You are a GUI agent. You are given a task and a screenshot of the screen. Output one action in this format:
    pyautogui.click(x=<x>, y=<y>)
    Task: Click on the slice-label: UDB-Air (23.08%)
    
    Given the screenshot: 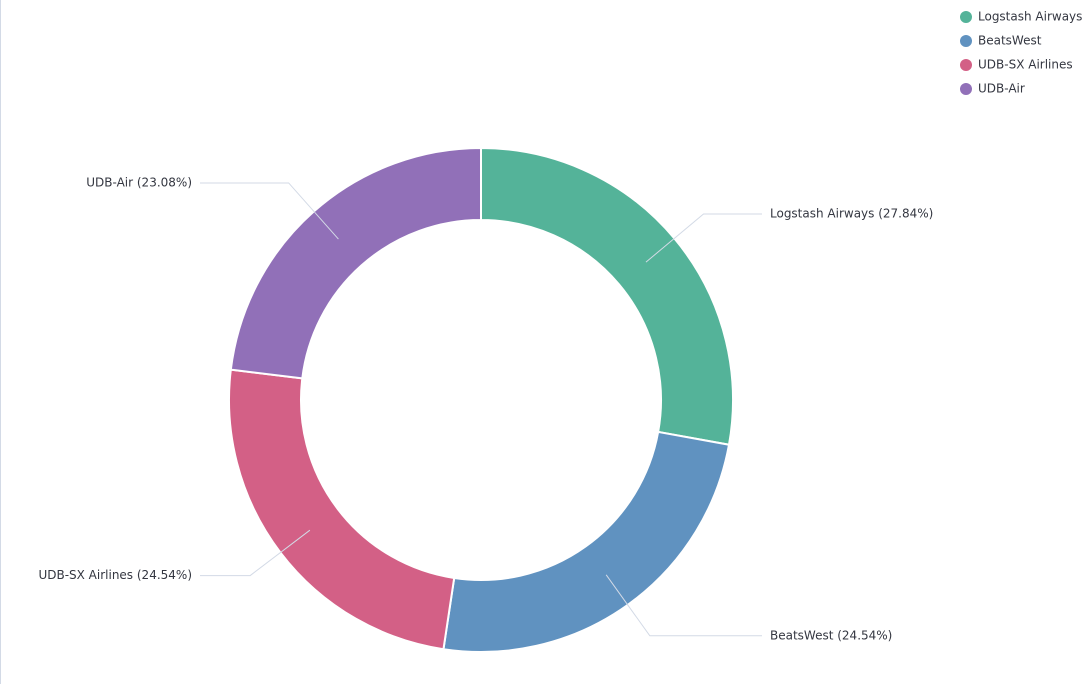 What is the action you would take?
    pyautogui.click(x=139, y=182)
    